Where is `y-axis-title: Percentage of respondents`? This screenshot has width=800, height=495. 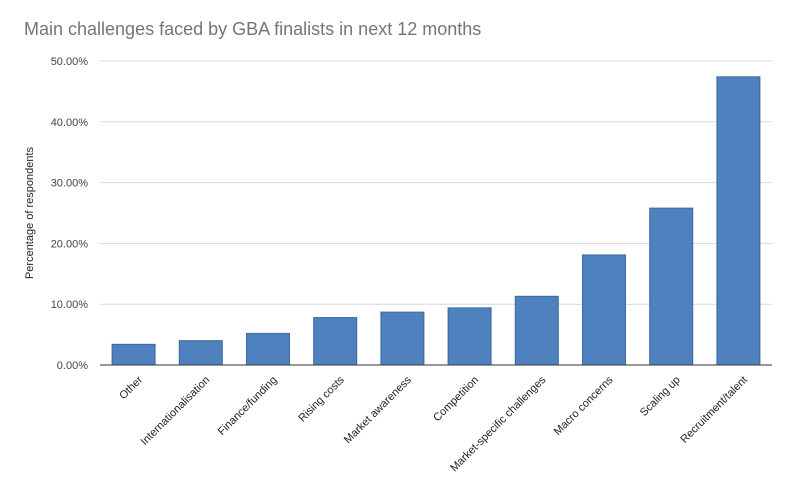 y-axis-title: Percentage of respondents is located at coordinates (30, 212).